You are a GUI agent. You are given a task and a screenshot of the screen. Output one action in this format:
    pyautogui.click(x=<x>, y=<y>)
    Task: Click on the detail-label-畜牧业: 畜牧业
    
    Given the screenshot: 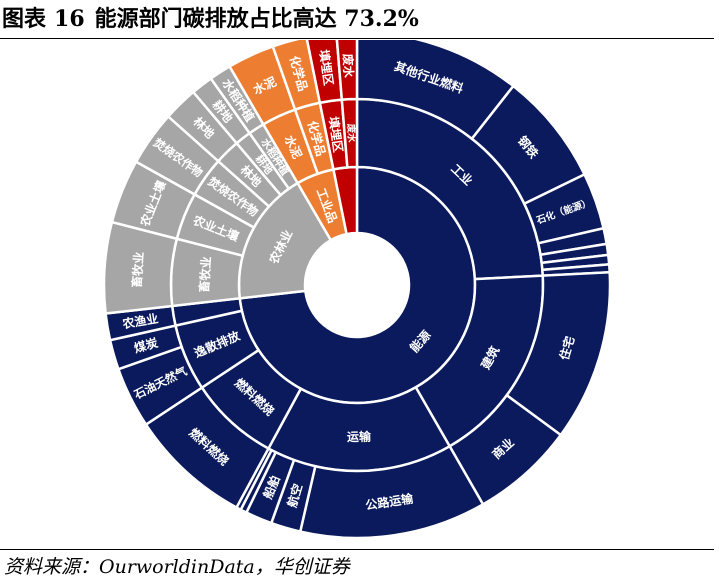 What is the action you would take?
    pyautogui.click(x=137, y=269)
    